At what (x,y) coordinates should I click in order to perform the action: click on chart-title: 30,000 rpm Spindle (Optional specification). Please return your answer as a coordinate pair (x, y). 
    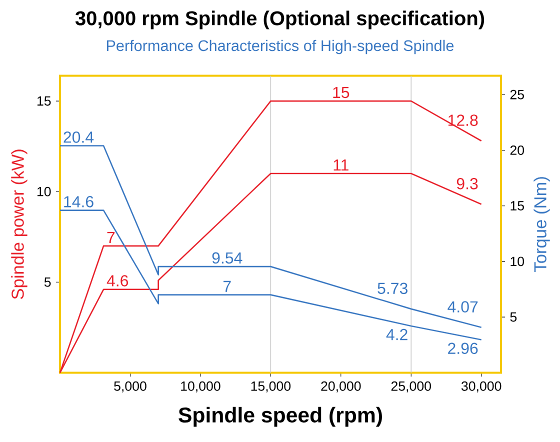
    Looking at the image, I should click on (279, 20).